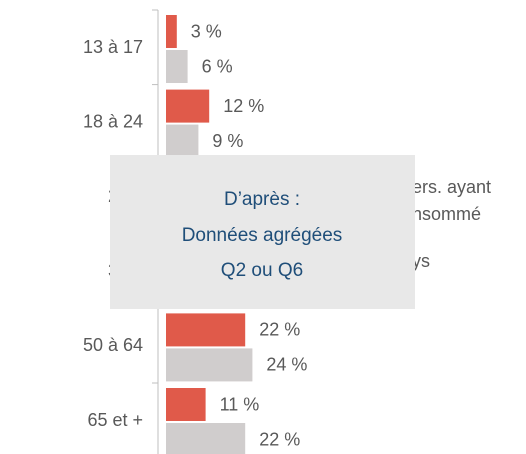  Describe the element at coordinates (446, 214) in the screenshot. I see `legend-text: nsommé` at that location.